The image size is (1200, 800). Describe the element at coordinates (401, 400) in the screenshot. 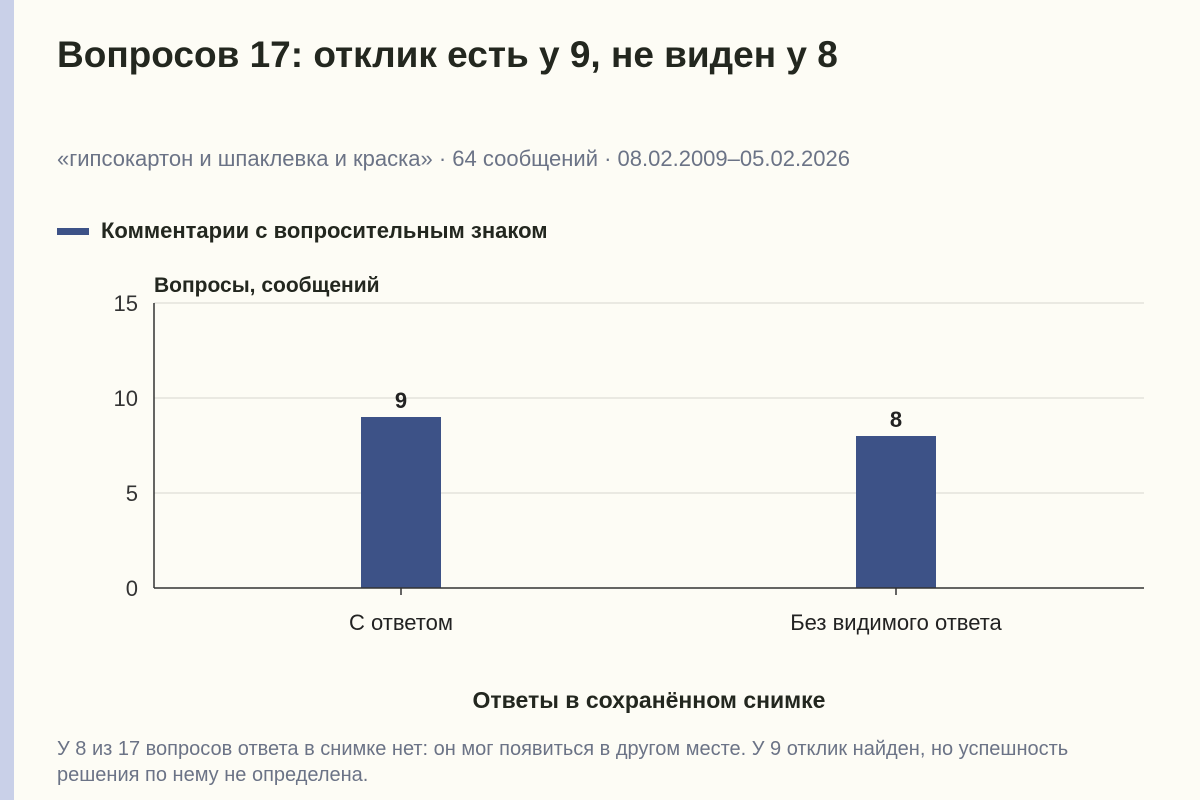

I see `bar-value-label: 9` at that location.